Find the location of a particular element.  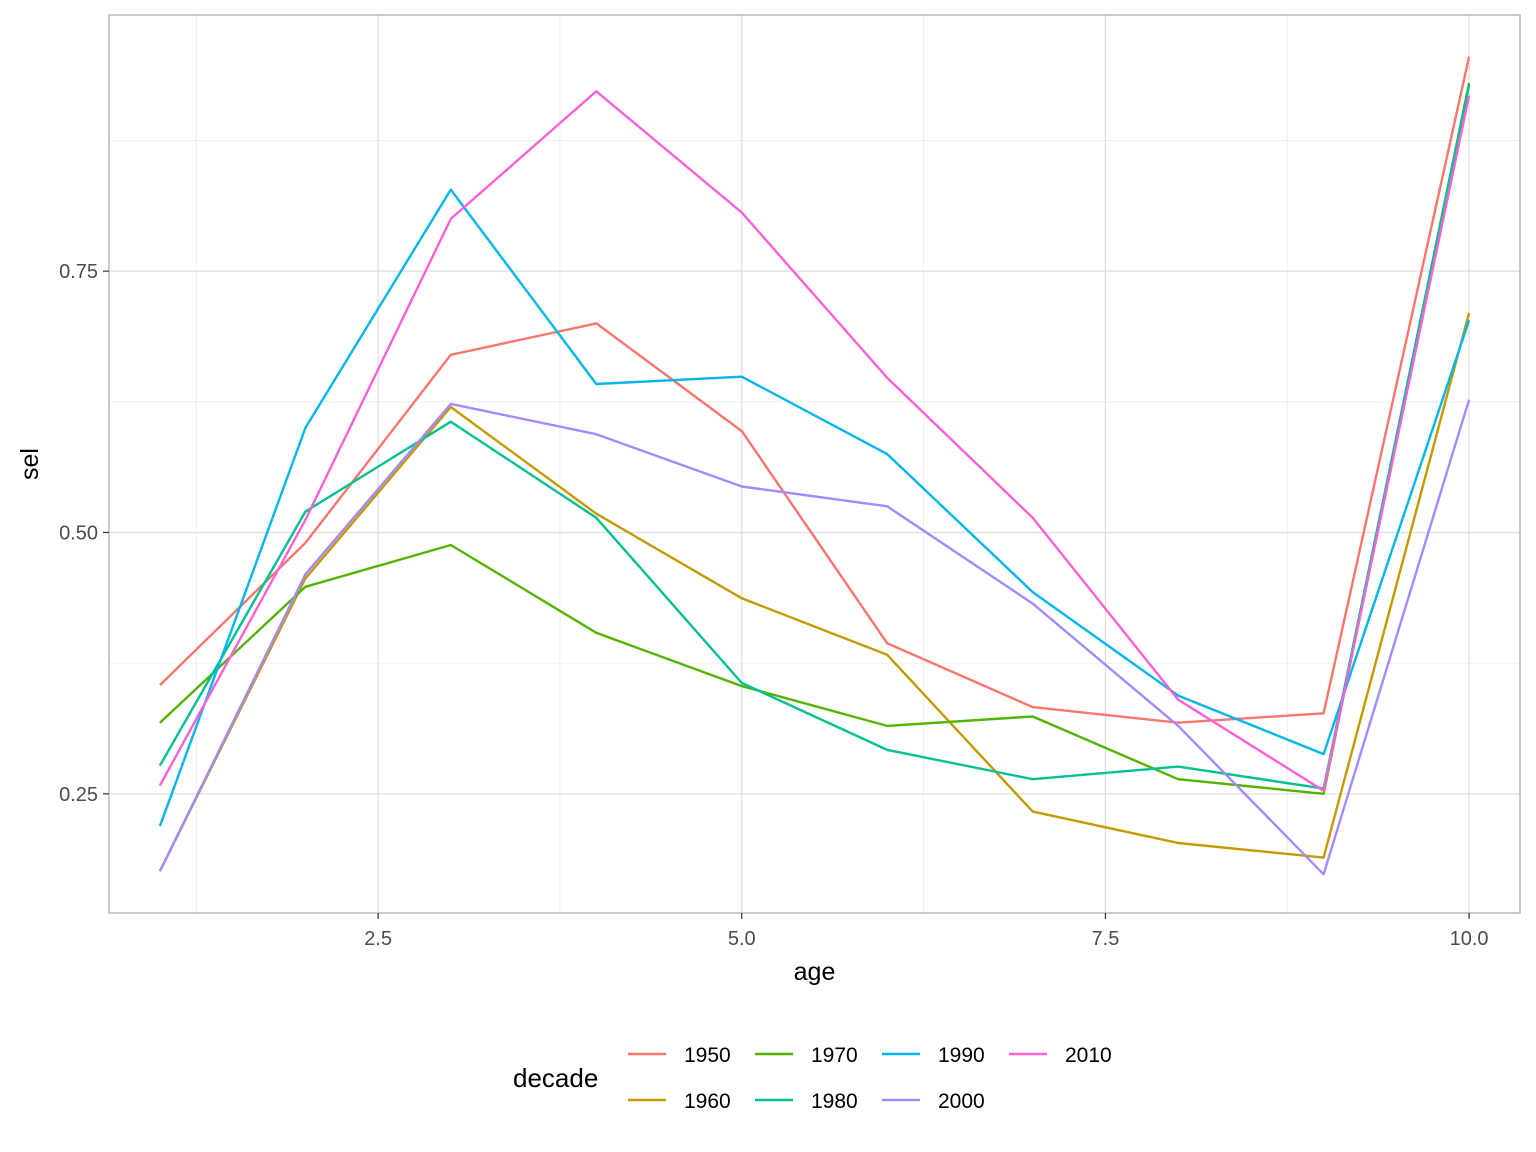

y-axis: 0.25 0.50 0.75 is located at coordinates (84, 533).